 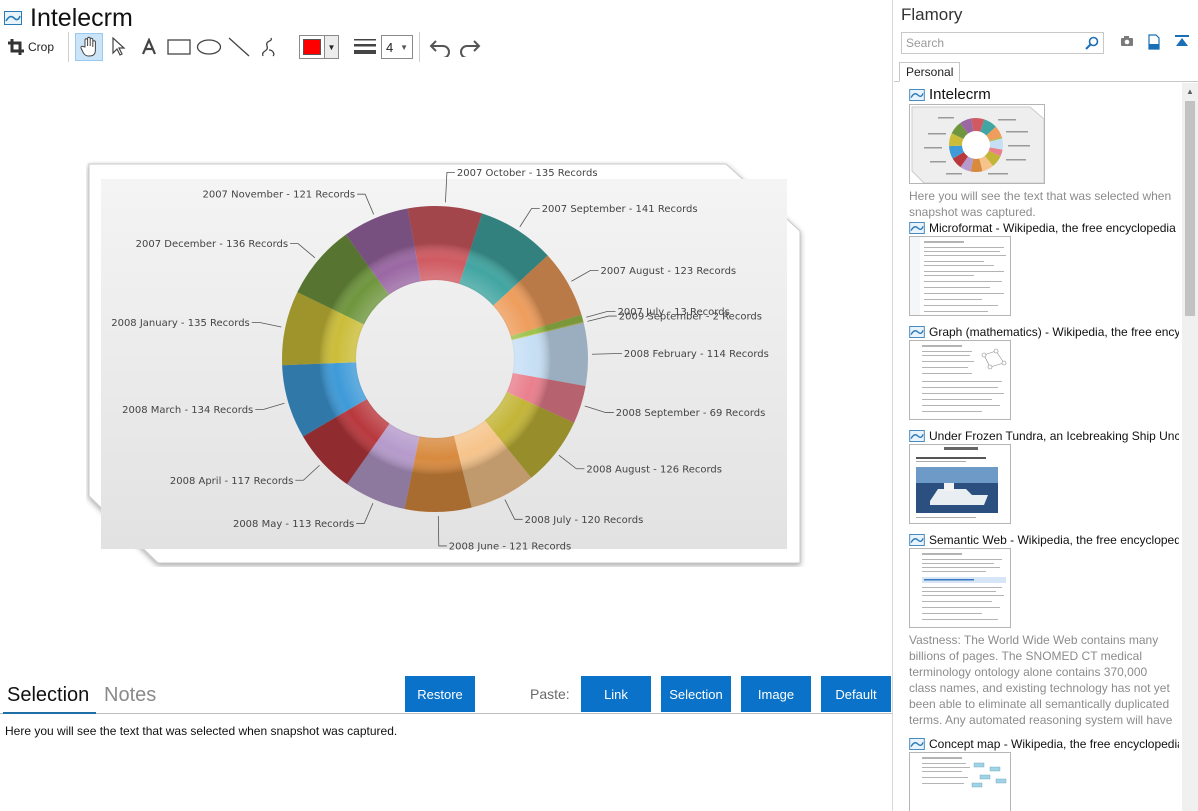 What do you see at coordinates (1127, 41) in the screenshot?
I see `camera-icon` at bounding box center [1127, 41].